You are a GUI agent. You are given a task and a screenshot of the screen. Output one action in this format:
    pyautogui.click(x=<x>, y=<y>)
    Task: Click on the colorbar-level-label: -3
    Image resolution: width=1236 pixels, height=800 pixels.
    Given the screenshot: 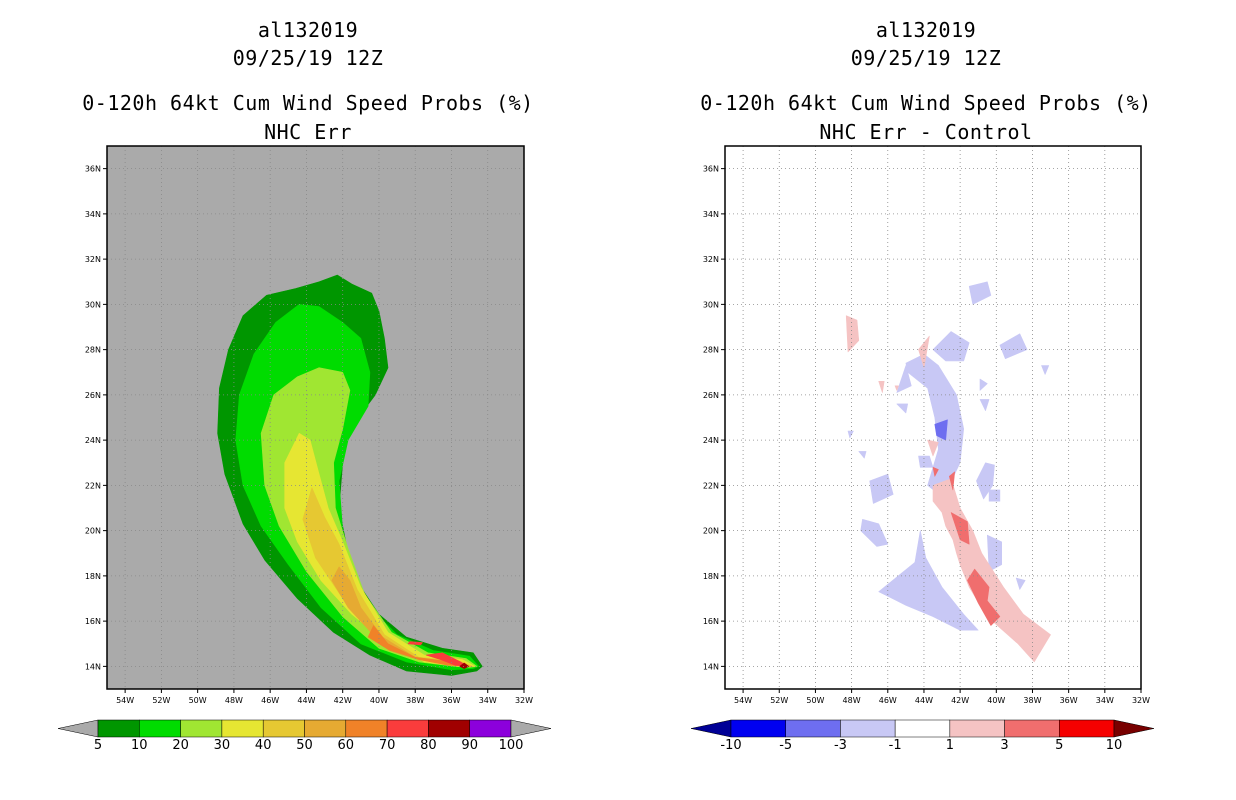 What is the action you would take?
    pyautogui.click(x=840, y=745)
    